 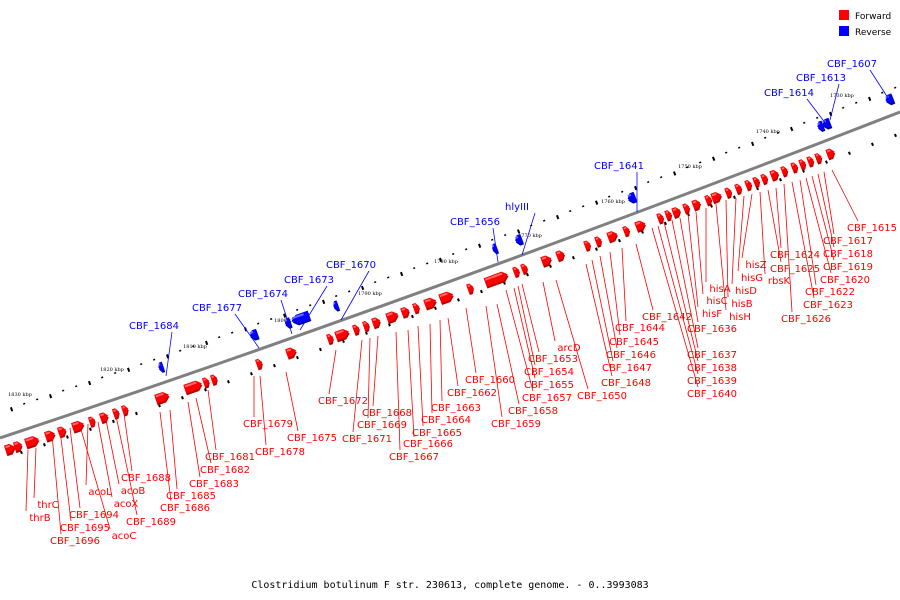 What do you see at coordinates (549, 372) in the screenshot?
I see `forward-gene-label: CBF_1654` at bounding box center [549, 372].